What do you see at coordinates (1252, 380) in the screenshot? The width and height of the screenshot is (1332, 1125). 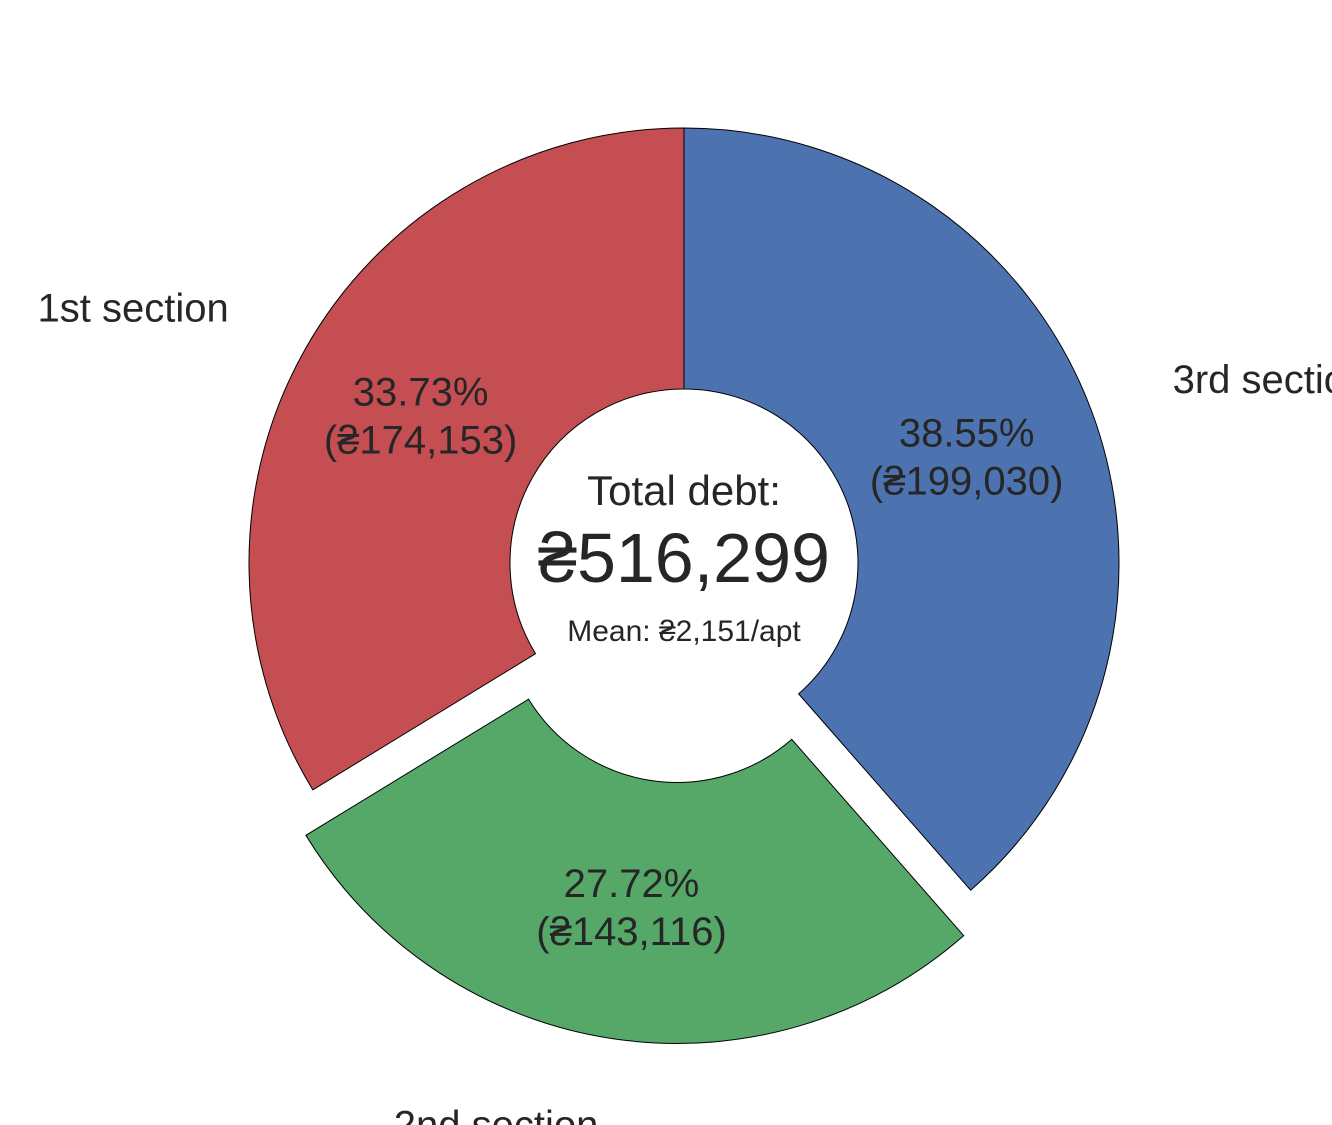 I see `slice-category-label-3rd-section: 3rd section` at bounding box center [1252, 380].